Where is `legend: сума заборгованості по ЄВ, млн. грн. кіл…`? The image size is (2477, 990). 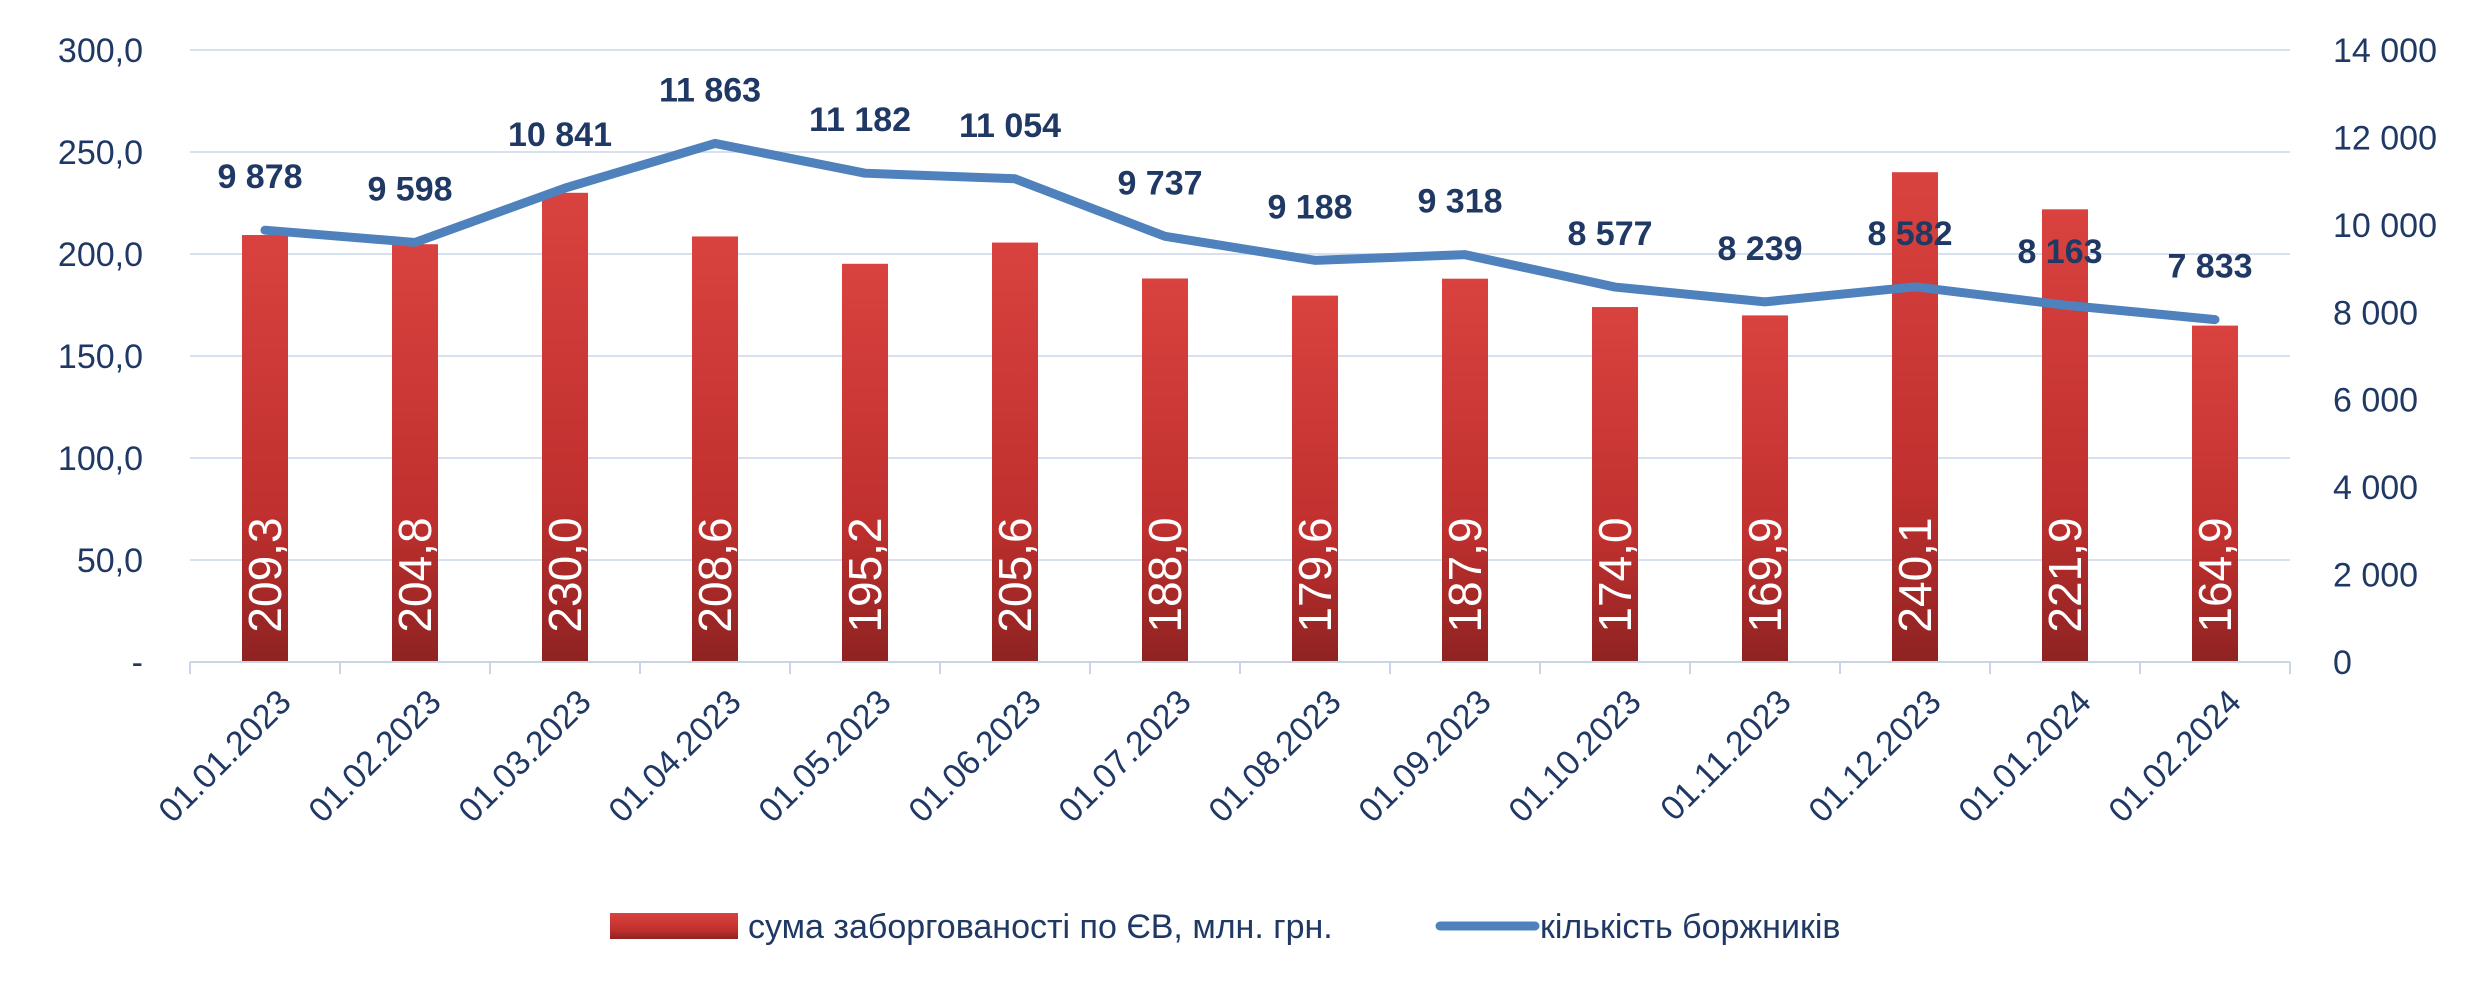
legend: сума заборгованості по ЄВ, млн. грн. кіл… is located at coordinates (1225, 927).